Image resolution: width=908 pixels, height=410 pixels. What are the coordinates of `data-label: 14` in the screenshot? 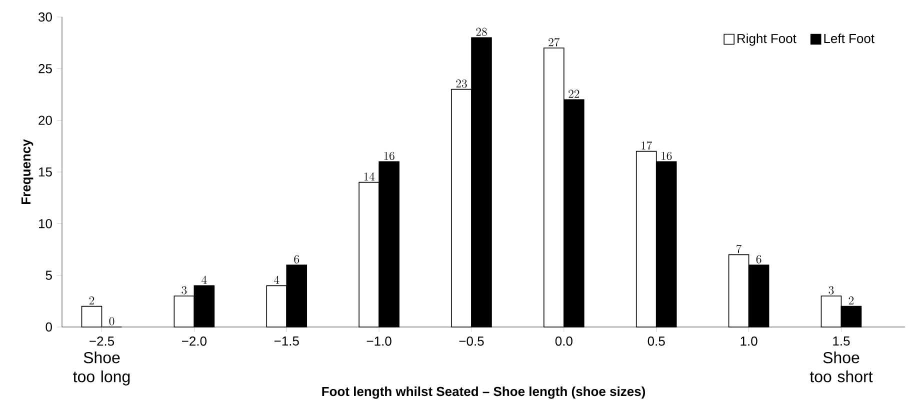 It's located at (369, 176).